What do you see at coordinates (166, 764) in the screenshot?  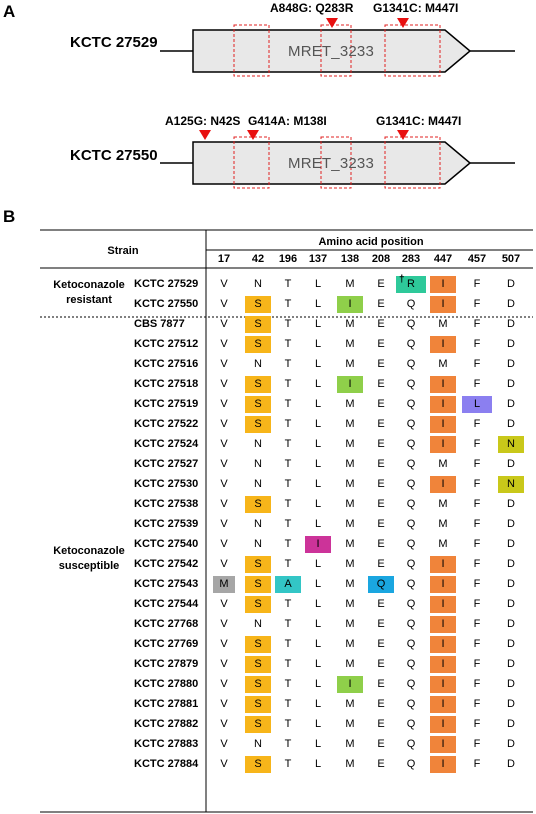 I see `strain-name: KCTC 27884` at bounding box center [166, 764].